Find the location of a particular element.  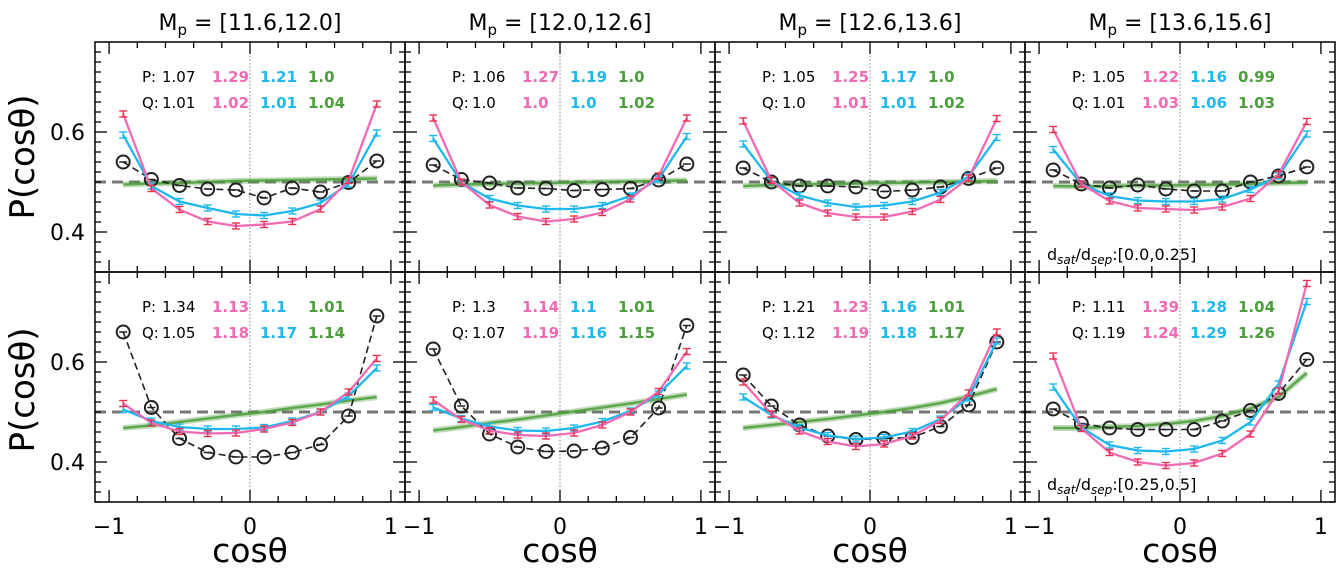

stat-Q-value-0: 1.07 is located at coordinates (488, 333).